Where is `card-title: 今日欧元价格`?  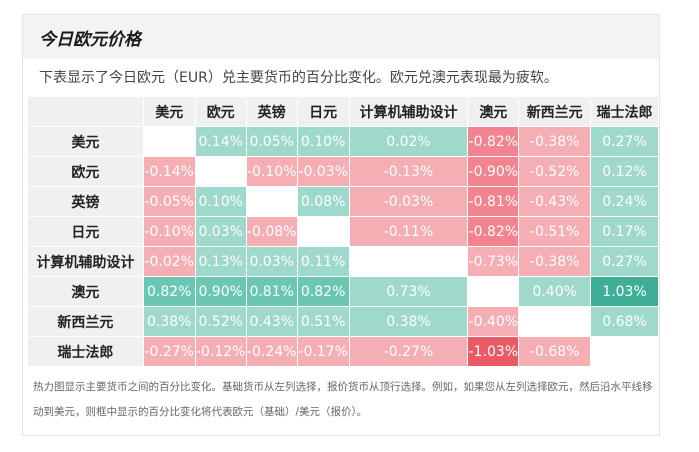
card-title: 今日欧元价格 is located at coordinates (90, 39).